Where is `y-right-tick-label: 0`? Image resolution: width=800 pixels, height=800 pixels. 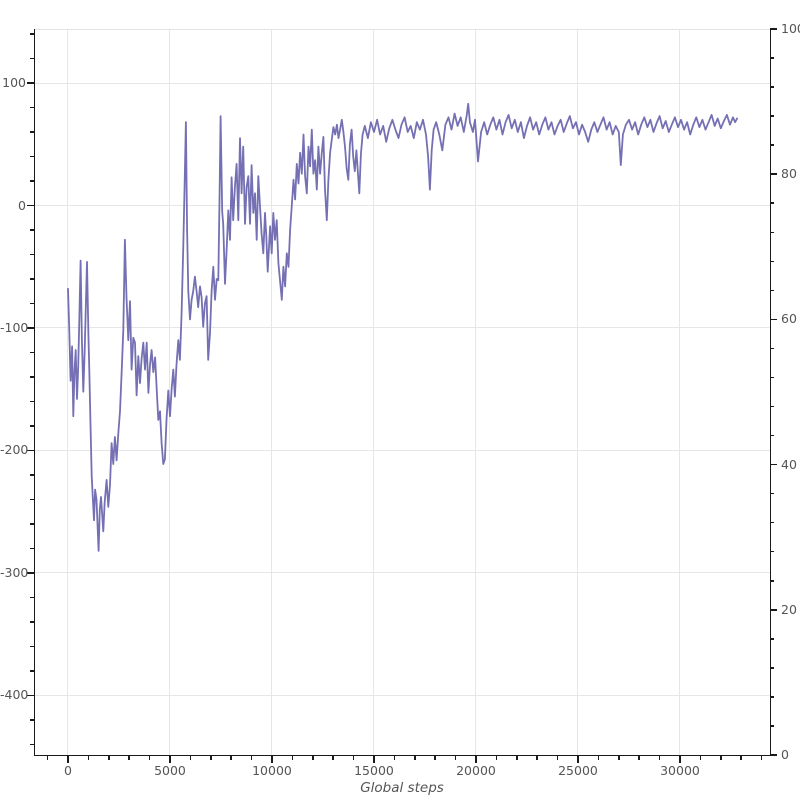 y-right-tick-label: 0 is located at coordinates (785, 754).